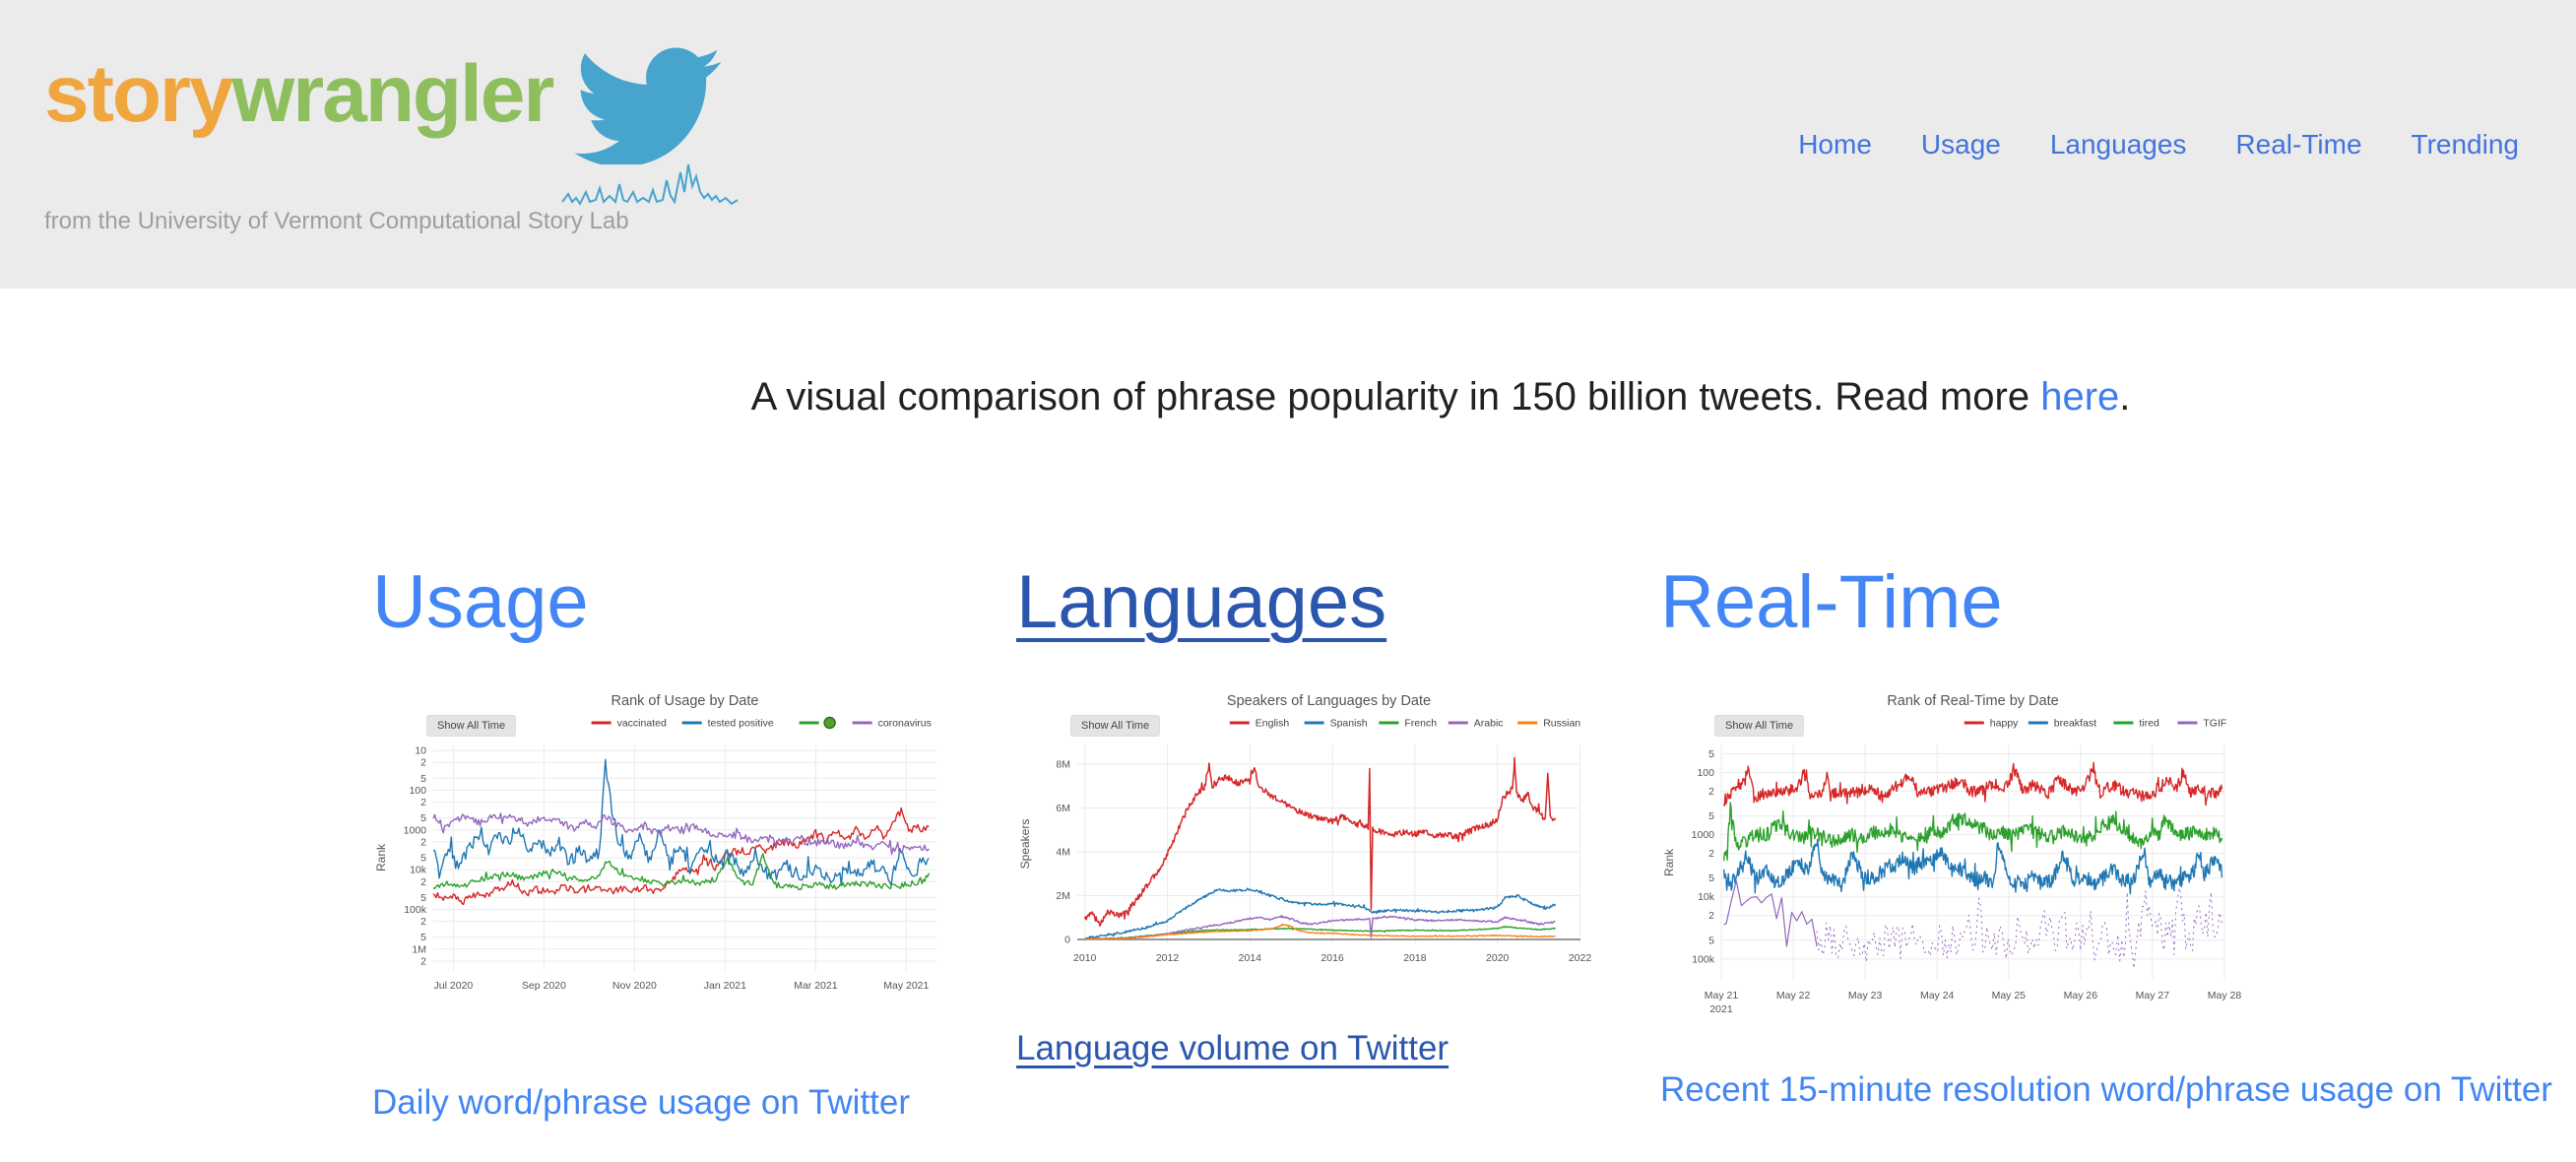 This screenshot has width=2576, height=1162. Describe the element at coordinates (1063, 896) in the screenshot. I see `y-tick-label: 2M` at that location.